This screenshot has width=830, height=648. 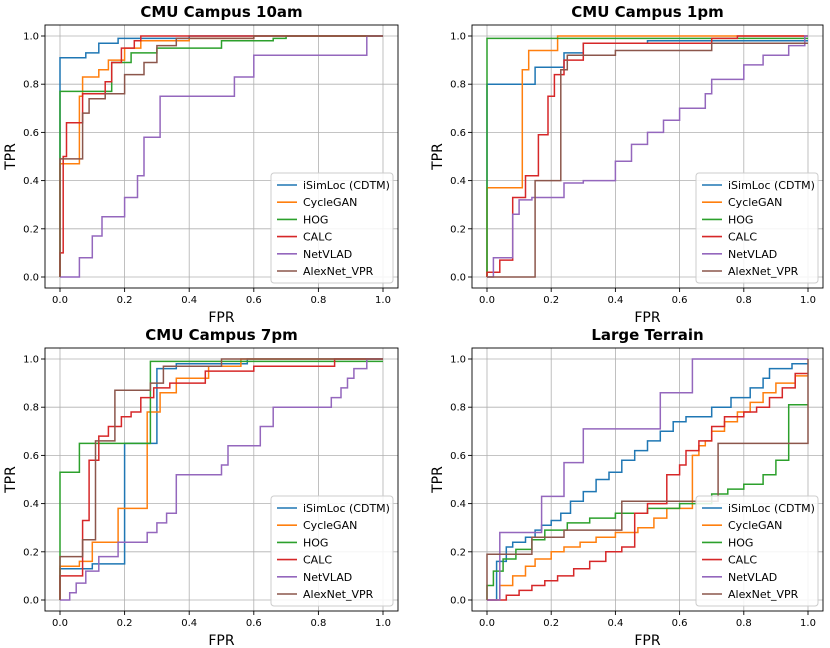 I want to click on series-line-cyclegan, so click(x=647, y=156).